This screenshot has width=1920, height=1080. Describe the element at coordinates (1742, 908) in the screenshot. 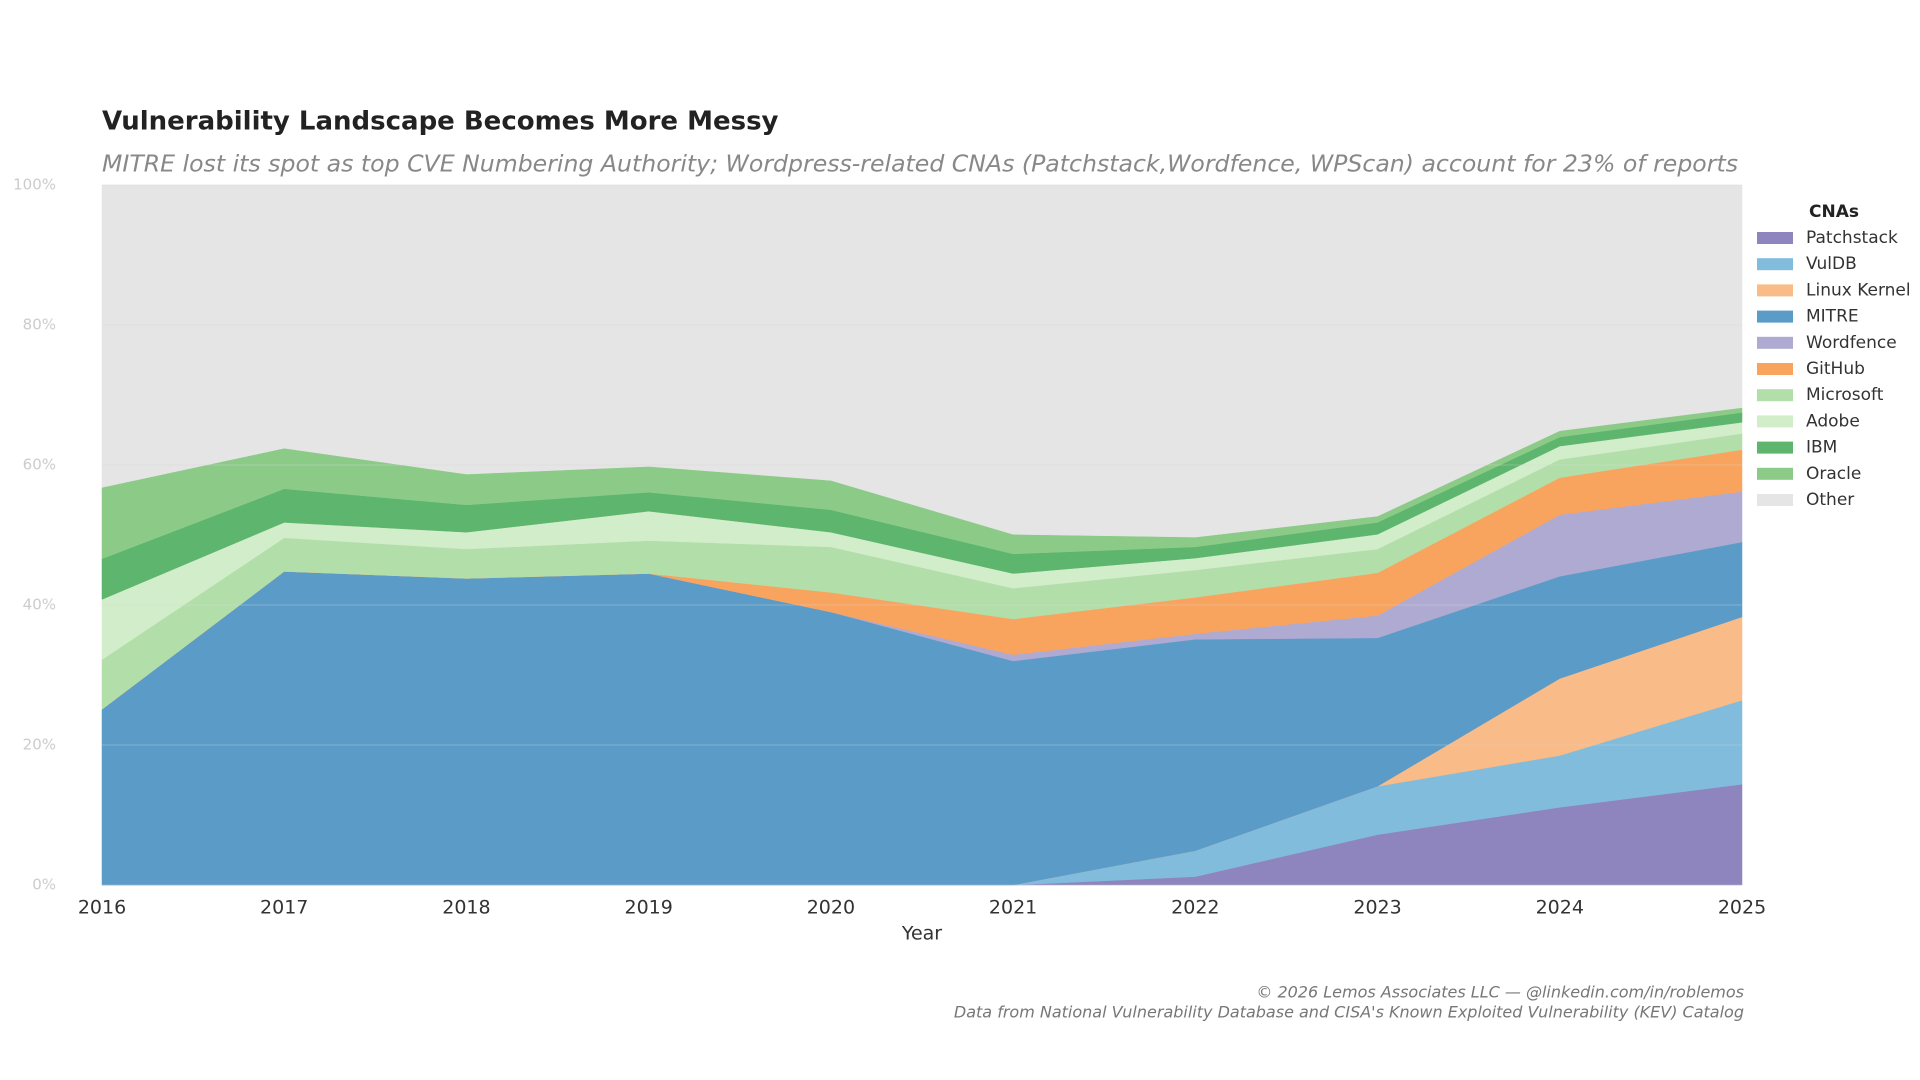

I see `x-tick-label: 2025` at that location.